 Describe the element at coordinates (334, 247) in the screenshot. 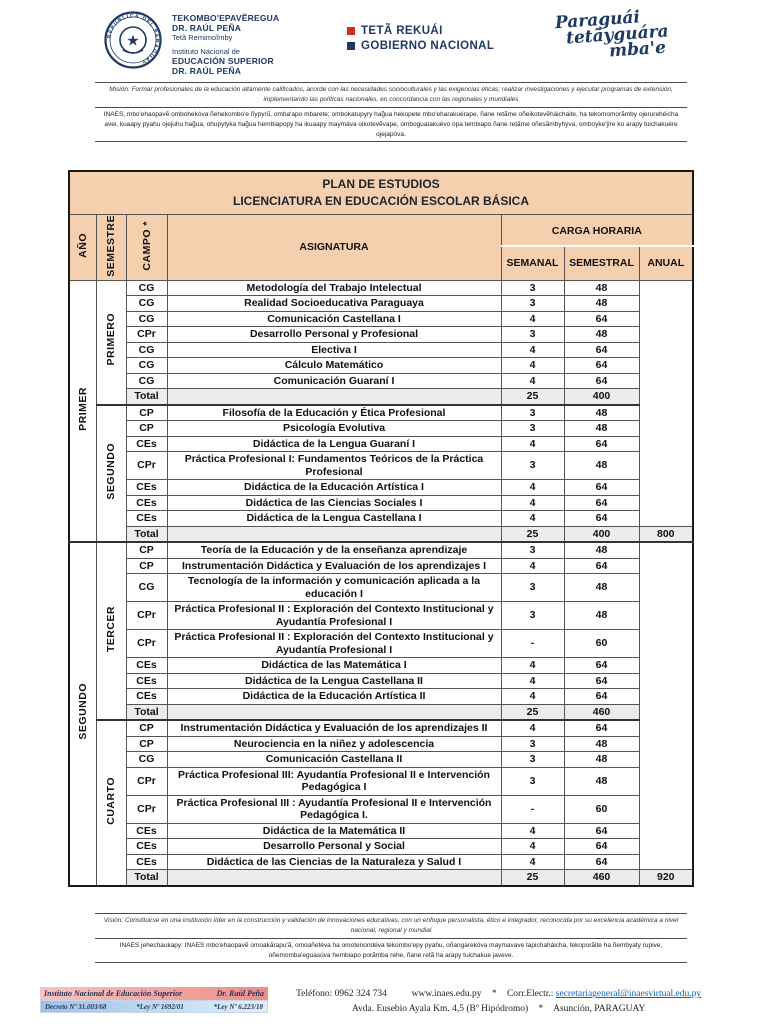

I see `col-header-asignatura: ASIGNATURA` at that location.